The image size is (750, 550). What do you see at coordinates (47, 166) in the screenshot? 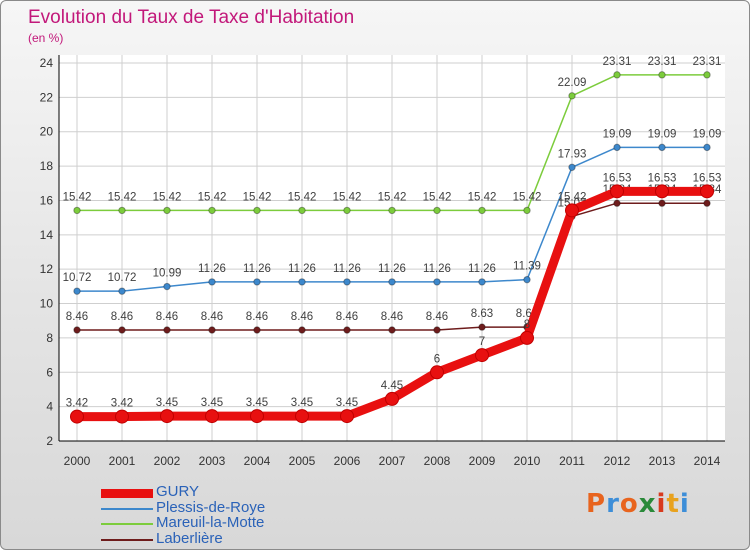
I see `y-tick-label: 18` at bounding box center [47, 166].